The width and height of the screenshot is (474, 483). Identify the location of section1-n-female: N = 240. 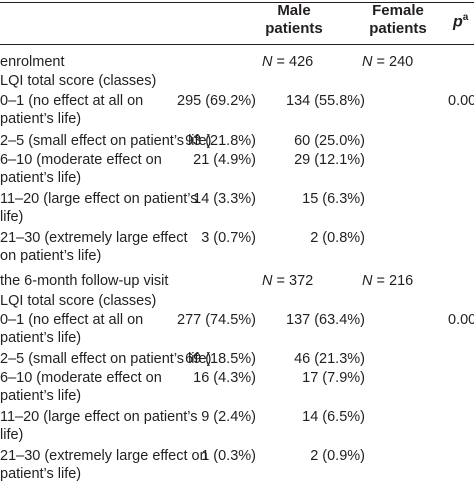
(387, 62).